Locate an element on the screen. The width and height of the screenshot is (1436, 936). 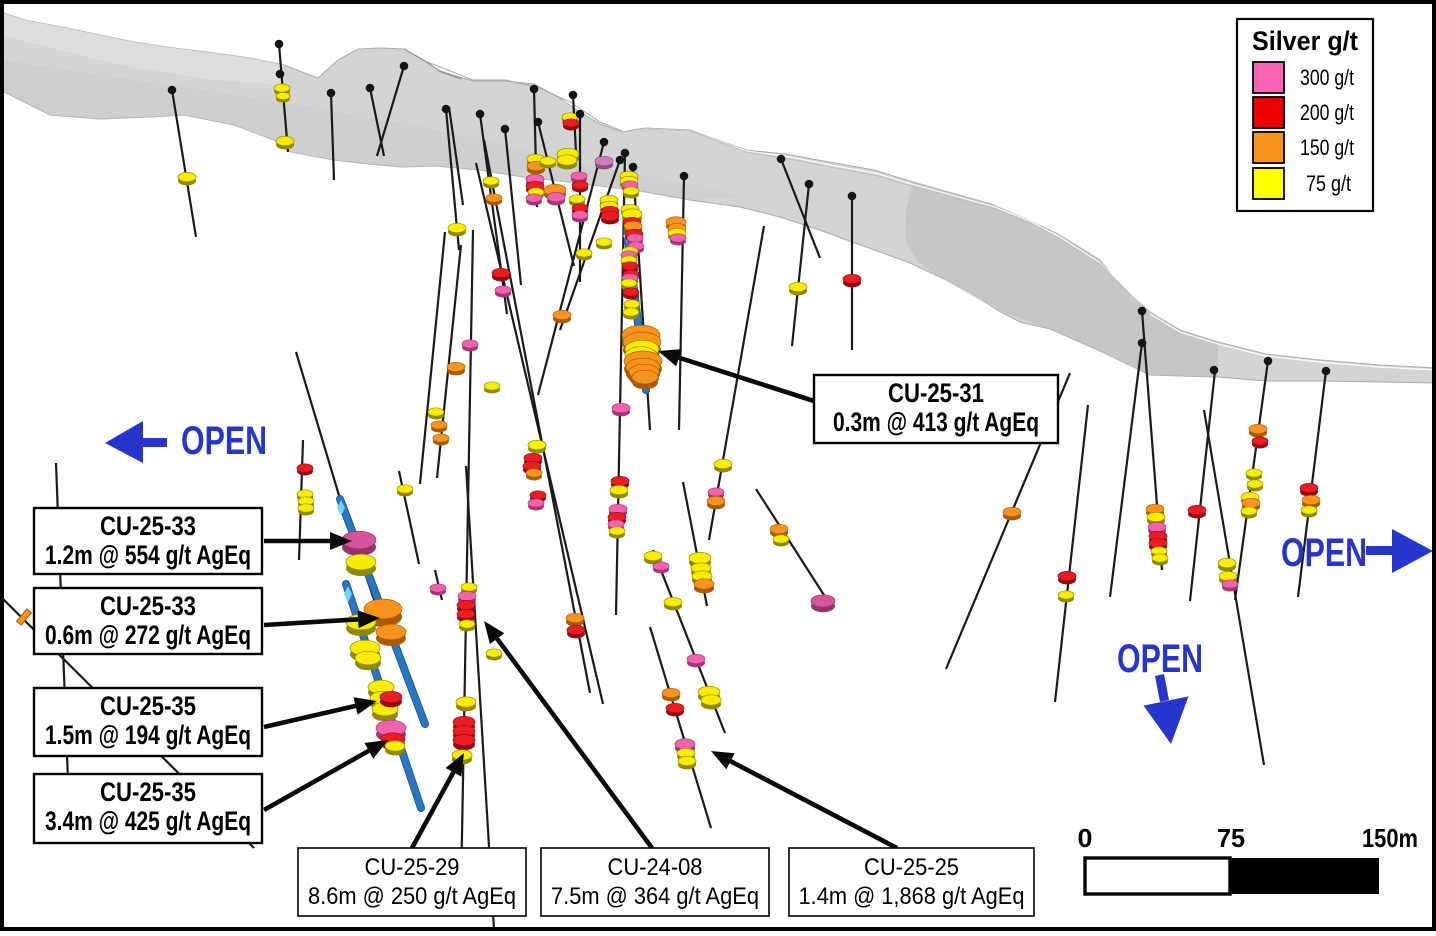
svg-text: 75 g/t is located at coordinates (1328, 183).